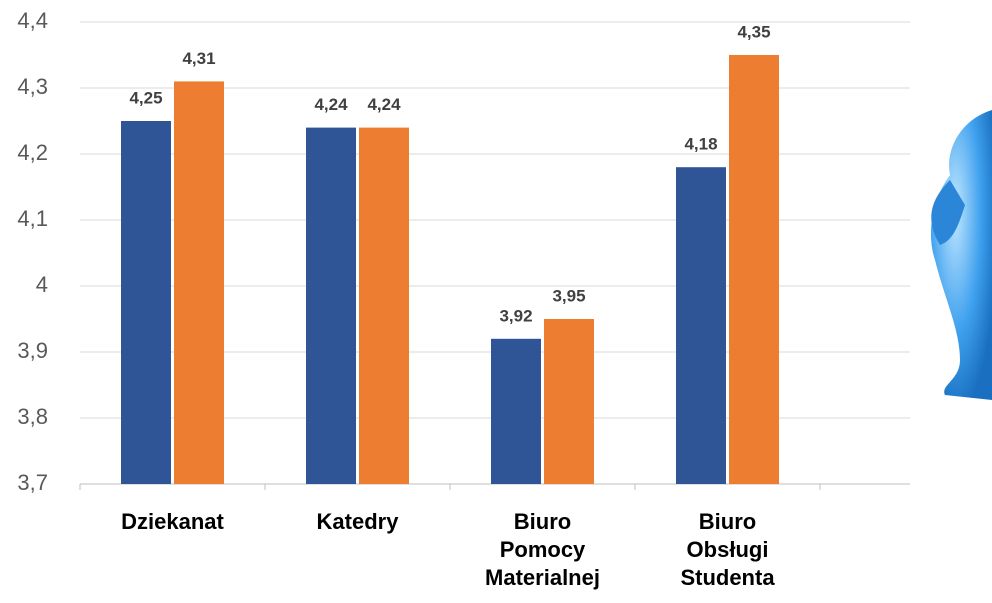  Describe the element at coordinates (32, 350) in the screenshot. I see `y-tick-label: 3,9` at that location.